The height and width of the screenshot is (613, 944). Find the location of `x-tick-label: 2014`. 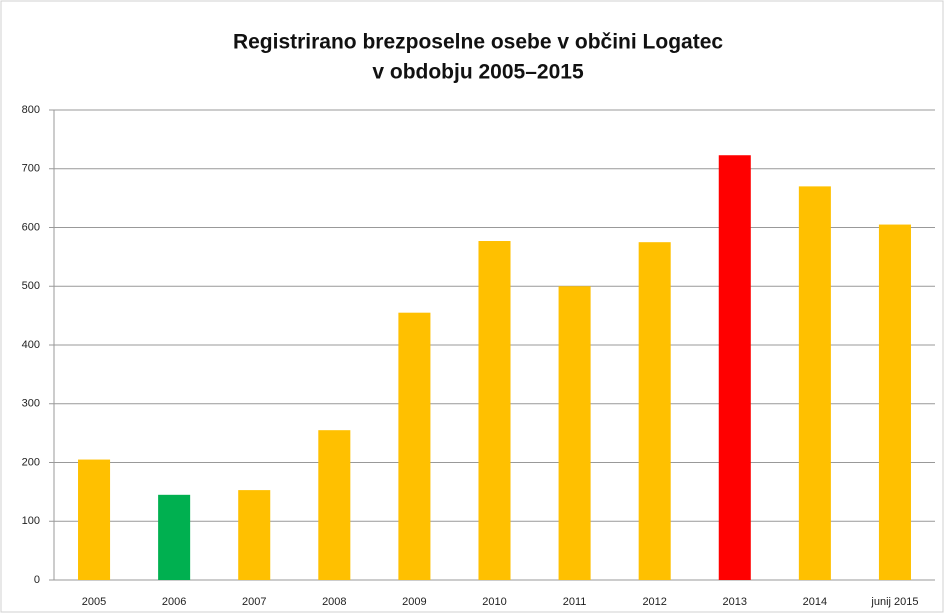

x-tick-label: 2014 is located at coordinates (815, 602).